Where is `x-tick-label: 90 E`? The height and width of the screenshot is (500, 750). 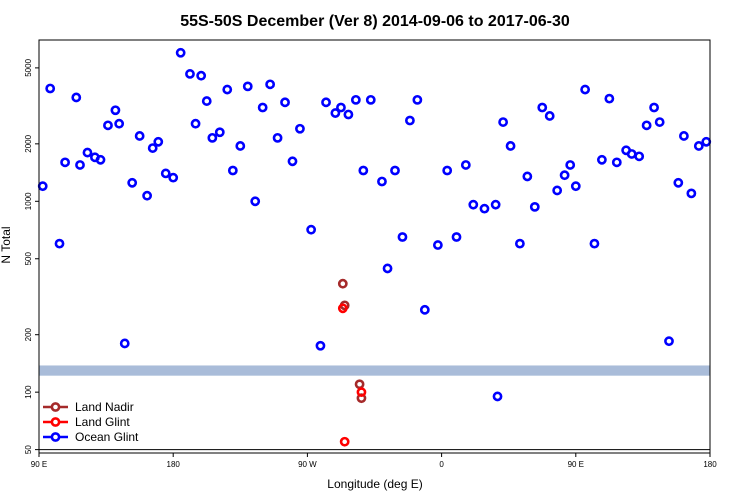 x-tick-label: 90 E is located at coordinates (576, 464).